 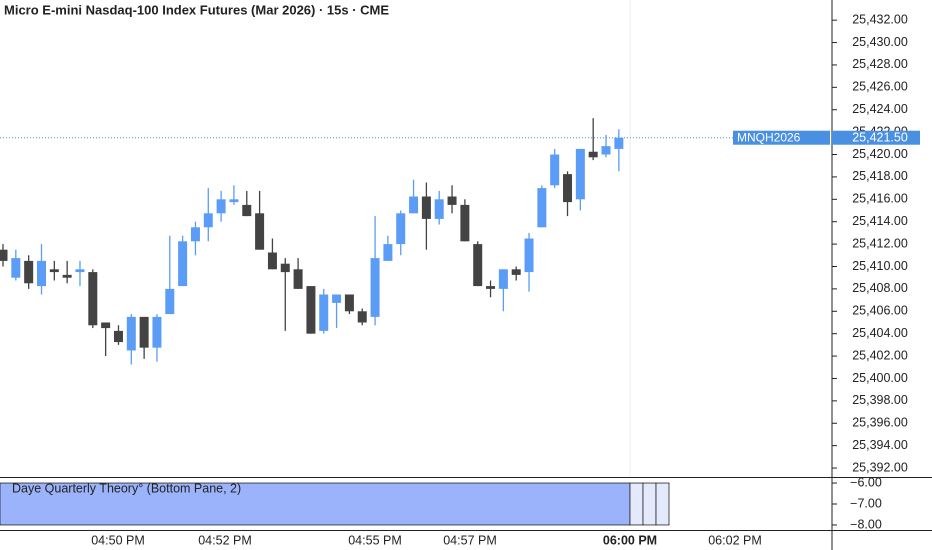 What do you see at coordinates (735, 540) in the screenshot?
I see `x-tick-label: 06:02 PM` at bounding box center [735, 540].